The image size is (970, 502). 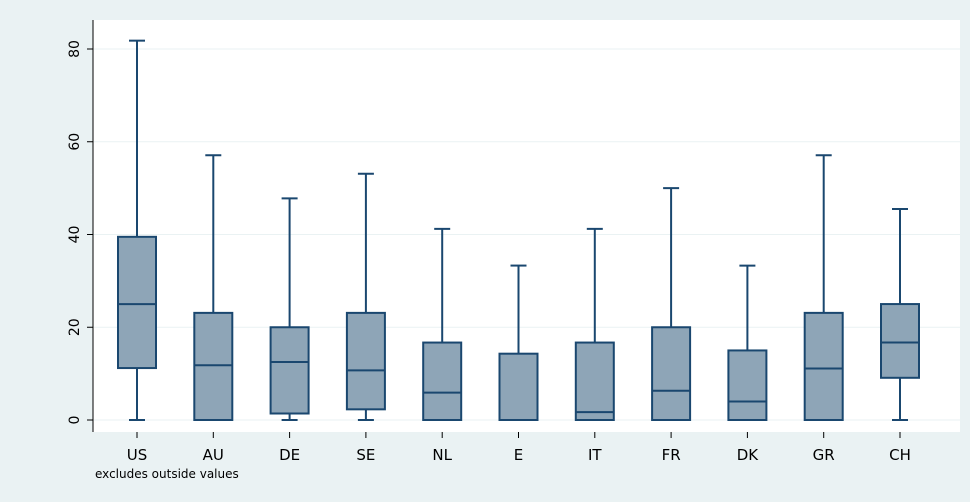 I want to click on box-au, so click(x=213, y=287).